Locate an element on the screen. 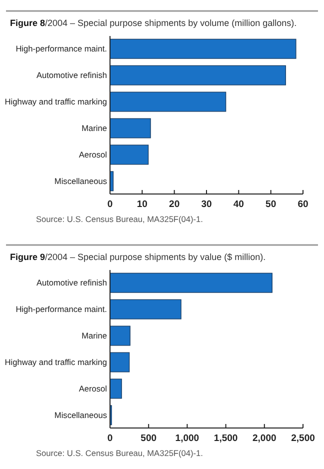  x-tick-label: 500 is located at coordinates (148, 438).